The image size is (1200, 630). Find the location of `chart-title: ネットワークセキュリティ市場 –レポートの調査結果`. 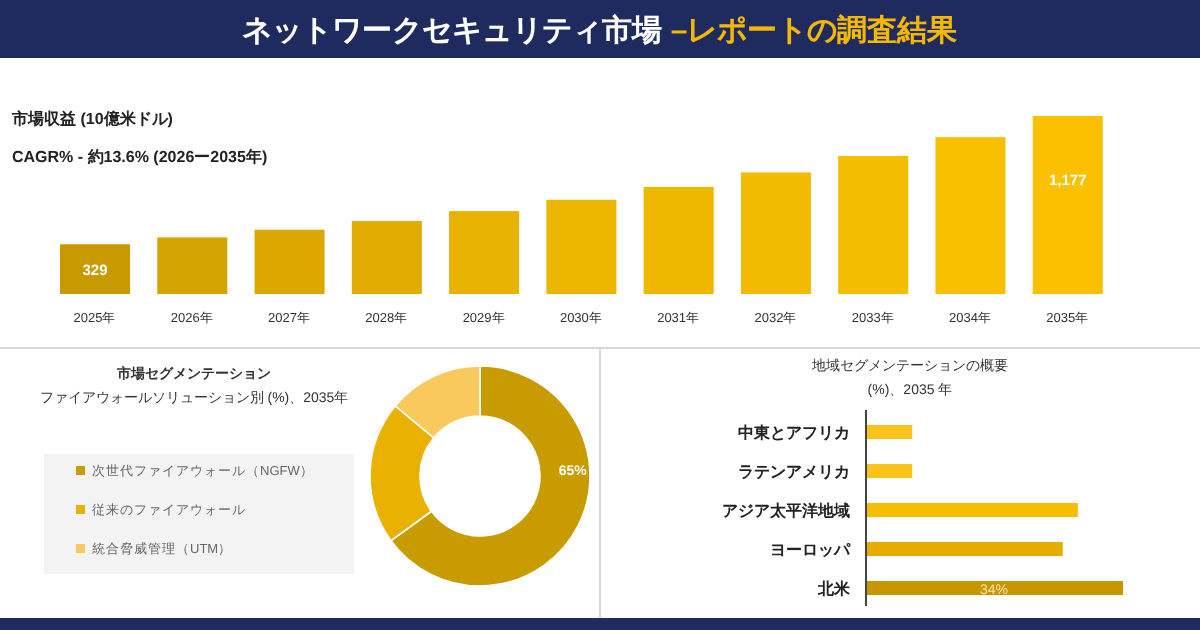

chart-title: ネットワークセキュリティ市場 –レポートの調査結果 is located at coordinates (601, 30).